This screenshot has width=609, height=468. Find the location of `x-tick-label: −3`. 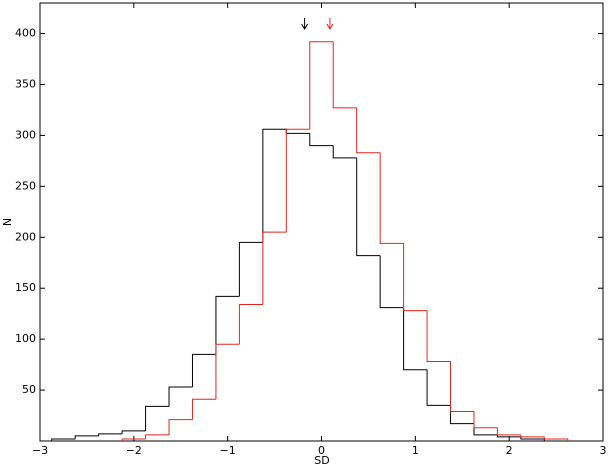

x-tick-label: −3 is located at coordinates (40, 450).